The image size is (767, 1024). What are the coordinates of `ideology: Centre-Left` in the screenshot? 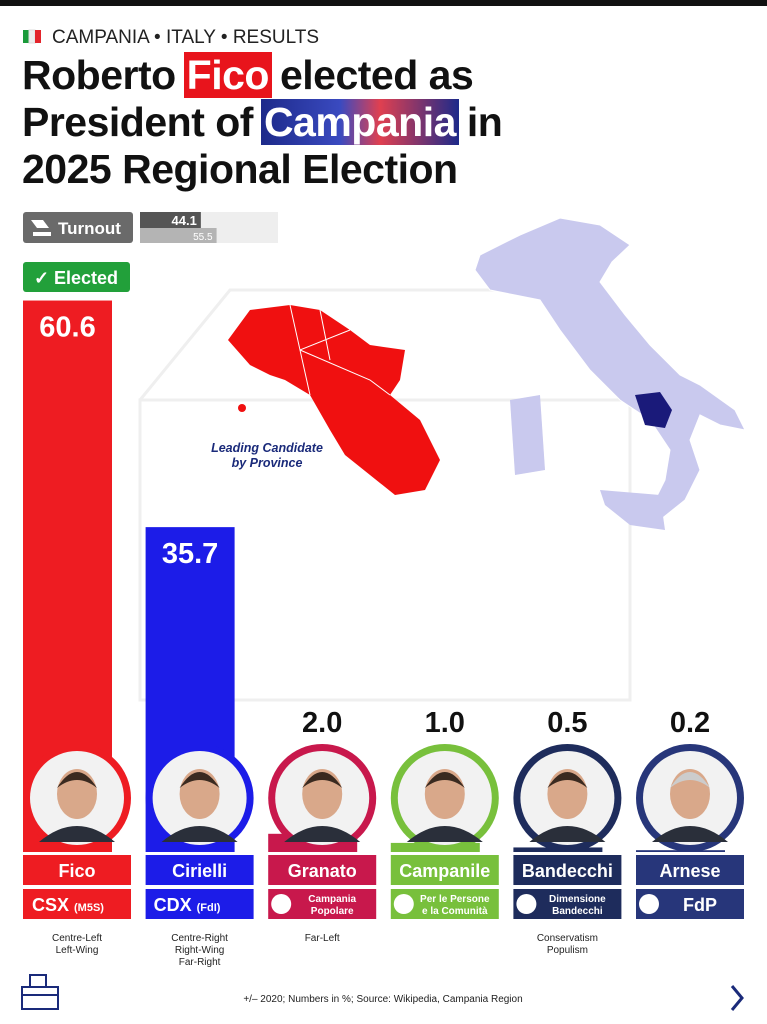 It's located at (77, 938).